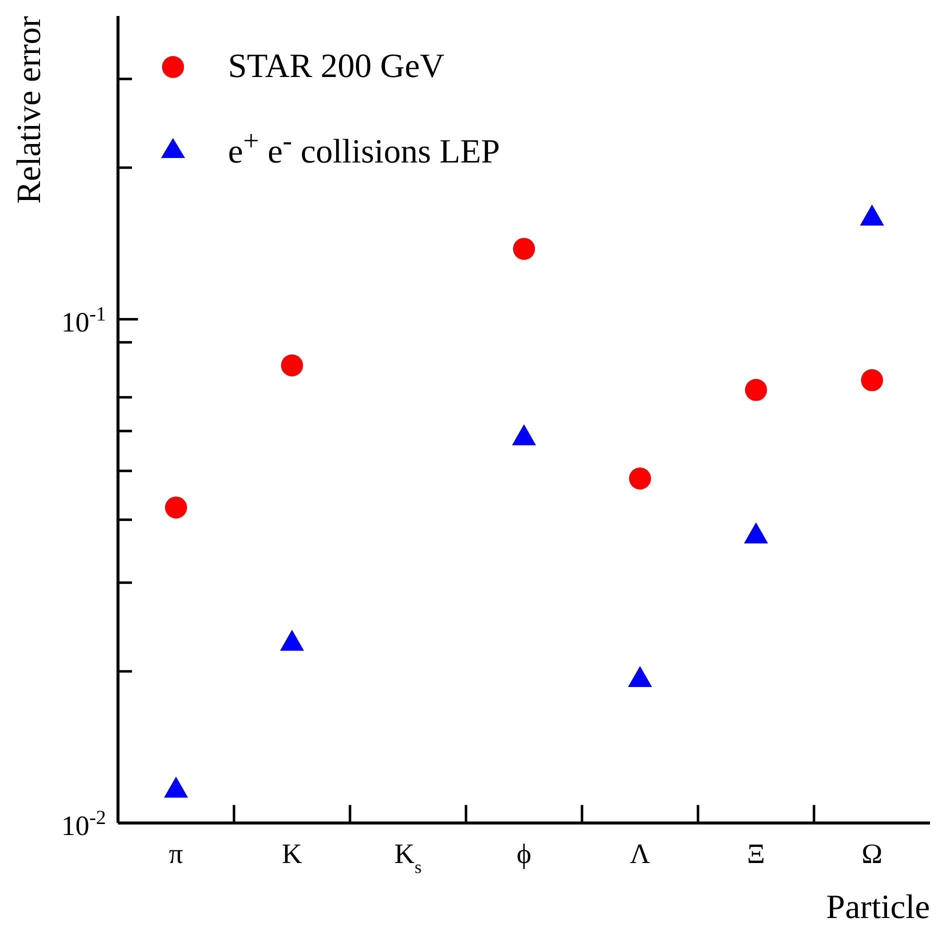  Describe the element at coordinates (29, 109) in the screenshot. I see `y-axis-title: Relative error` at that location.